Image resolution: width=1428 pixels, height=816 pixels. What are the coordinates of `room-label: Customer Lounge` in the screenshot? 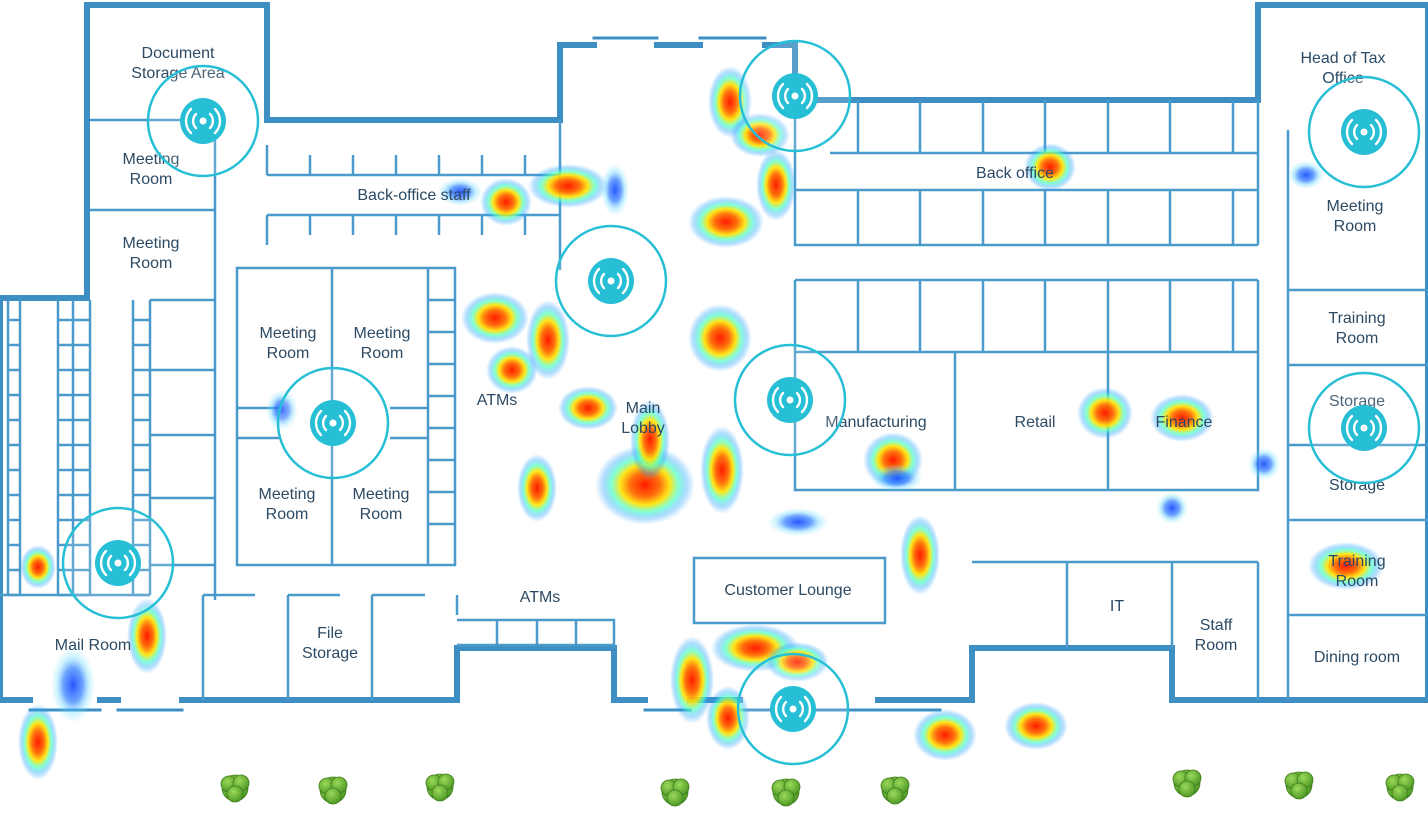 It's located at (787, 590).